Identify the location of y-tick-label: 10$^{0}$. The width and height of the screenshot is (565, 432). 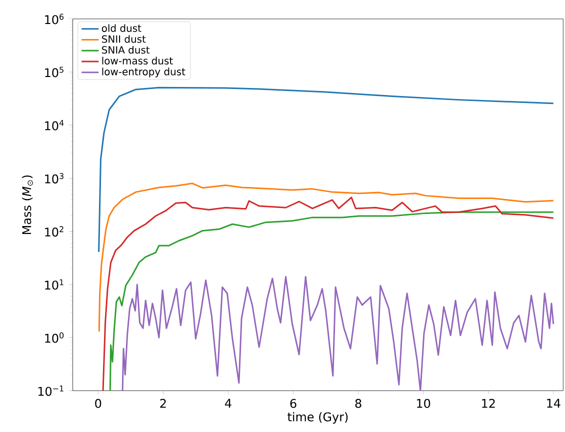
(54, 338).